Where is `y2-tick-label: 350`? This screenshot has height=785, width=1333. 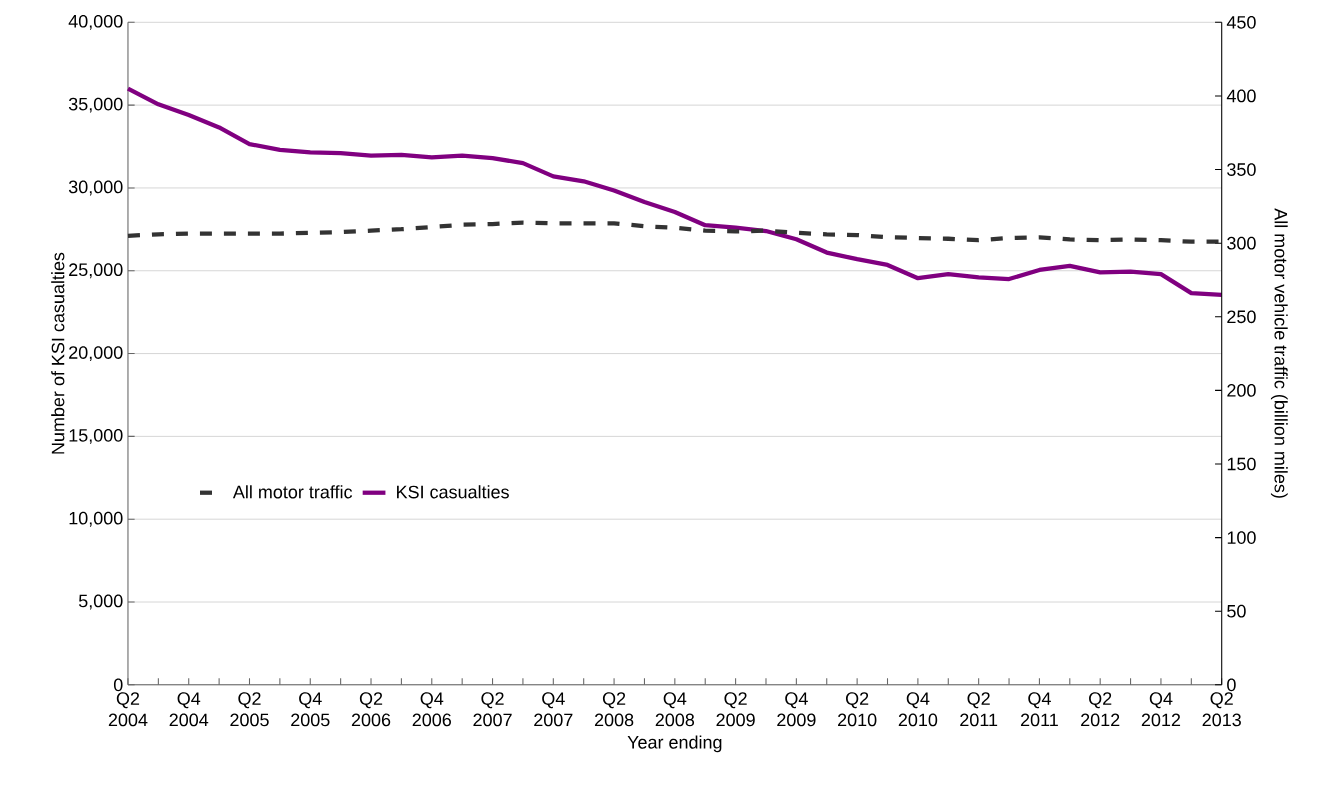
y2-tick-label: 350 is located at coordinates (1241, 169).